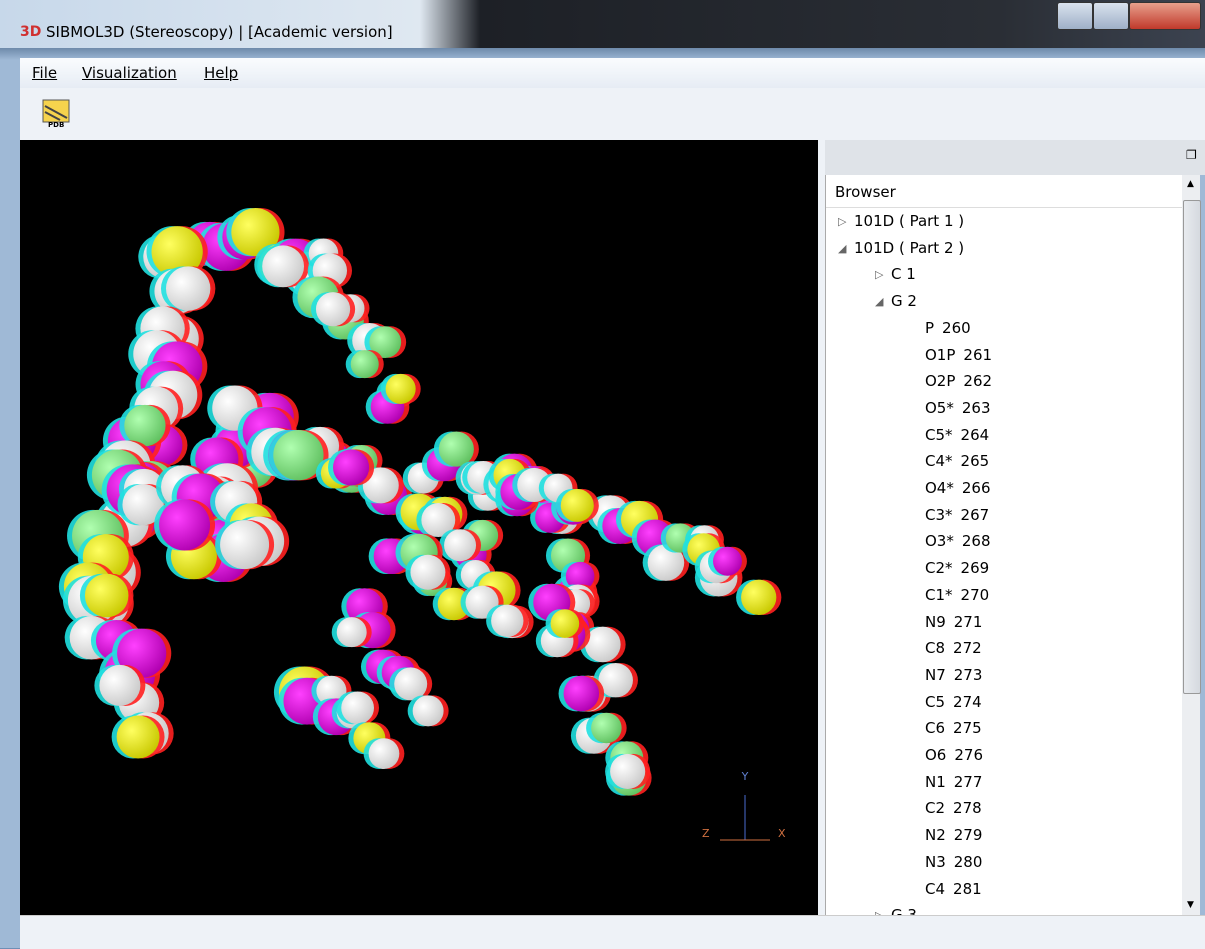  Describe the element at coordinates (904, 301) in the screenshot. I see `tree-item: G 2` at that location.